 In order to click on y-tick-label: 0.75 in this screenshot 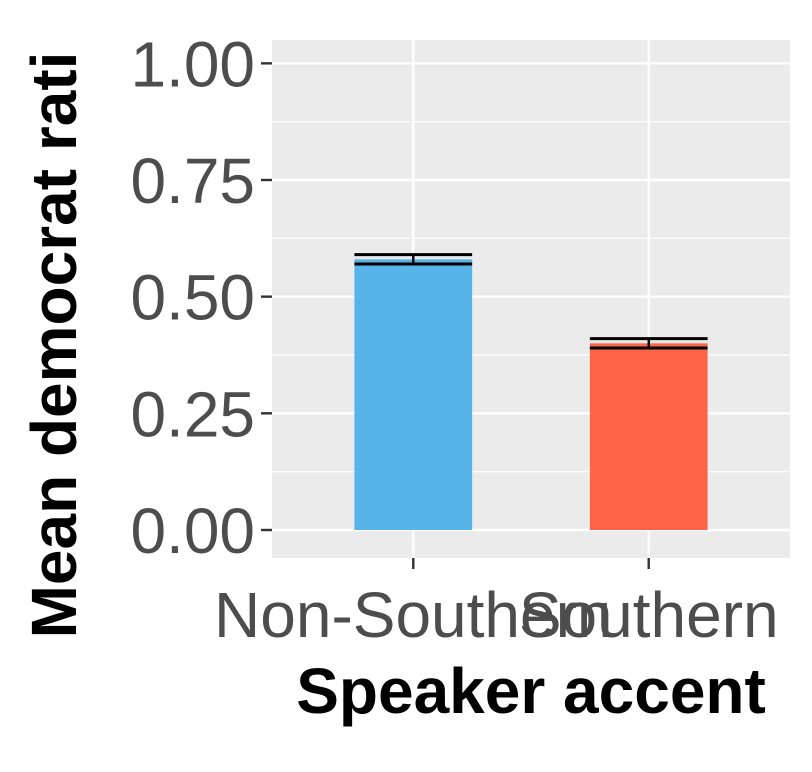, I will do `click(192, 181)`.